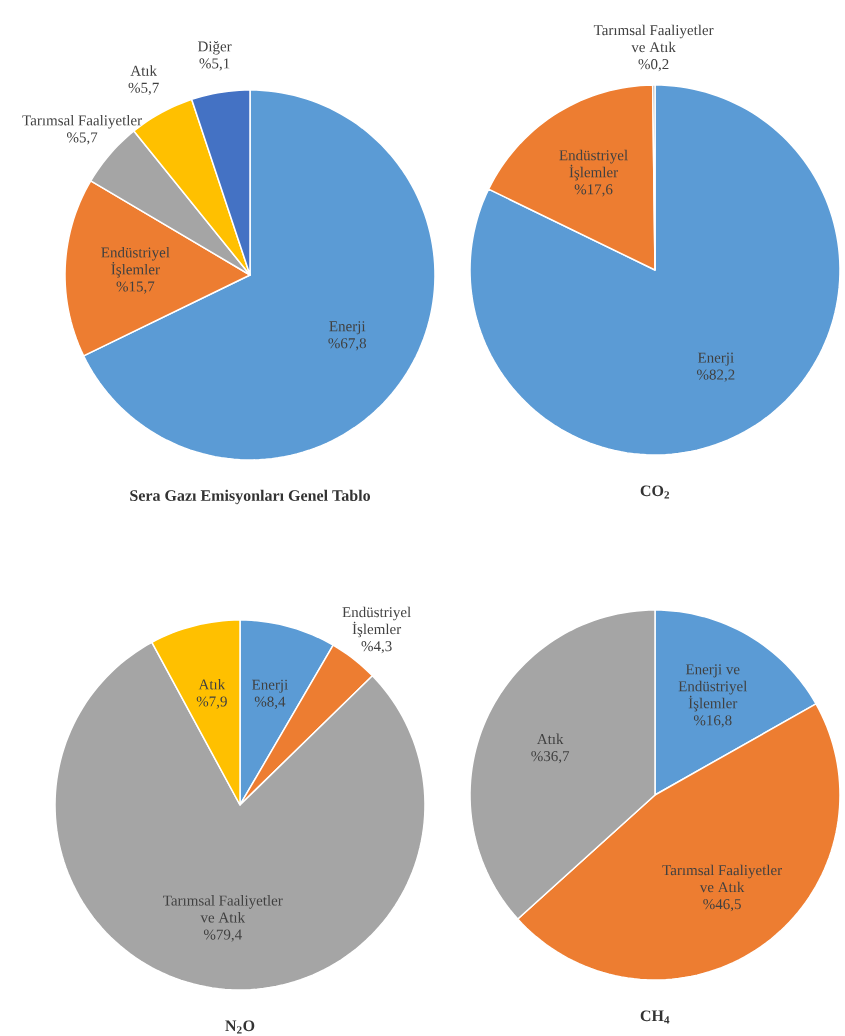  What do you see at coordinates (722, 905) in the screenshot?
I see `data-label: %46,5` at bounding box center [722, 905].